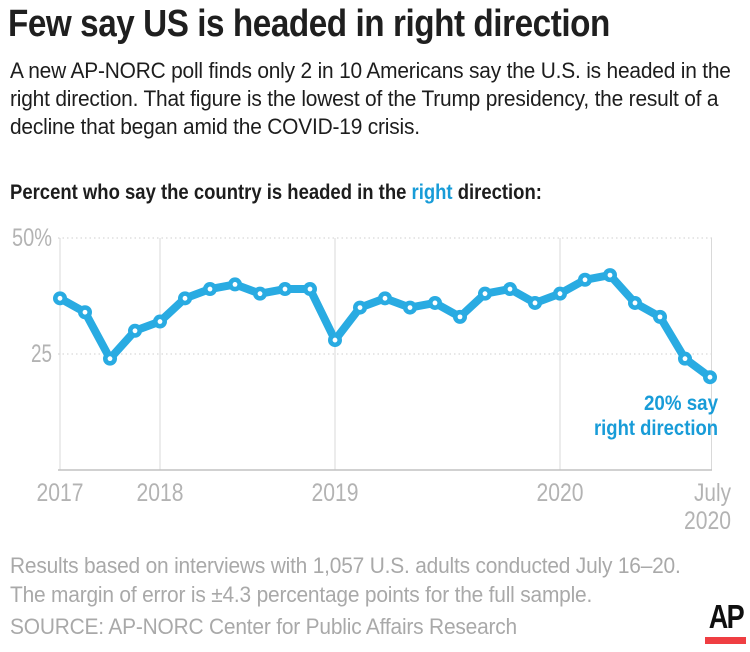  I want to click on ap-logo: AP, so click(725, 623).